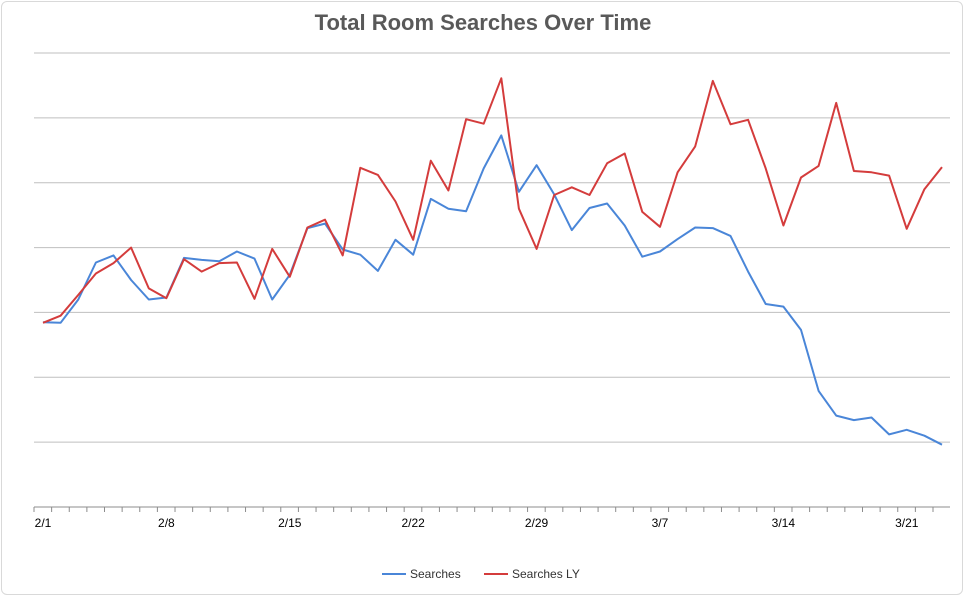 The width and height of the screenshot is (966, 598). Describe the element at coordinates (413, 523) in the screenshot. I see `x-tick-label: 2/22` at that location.